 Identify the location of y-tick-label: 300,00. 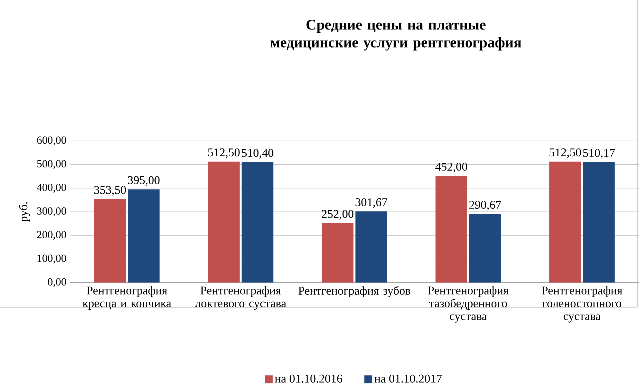
(51, 211).